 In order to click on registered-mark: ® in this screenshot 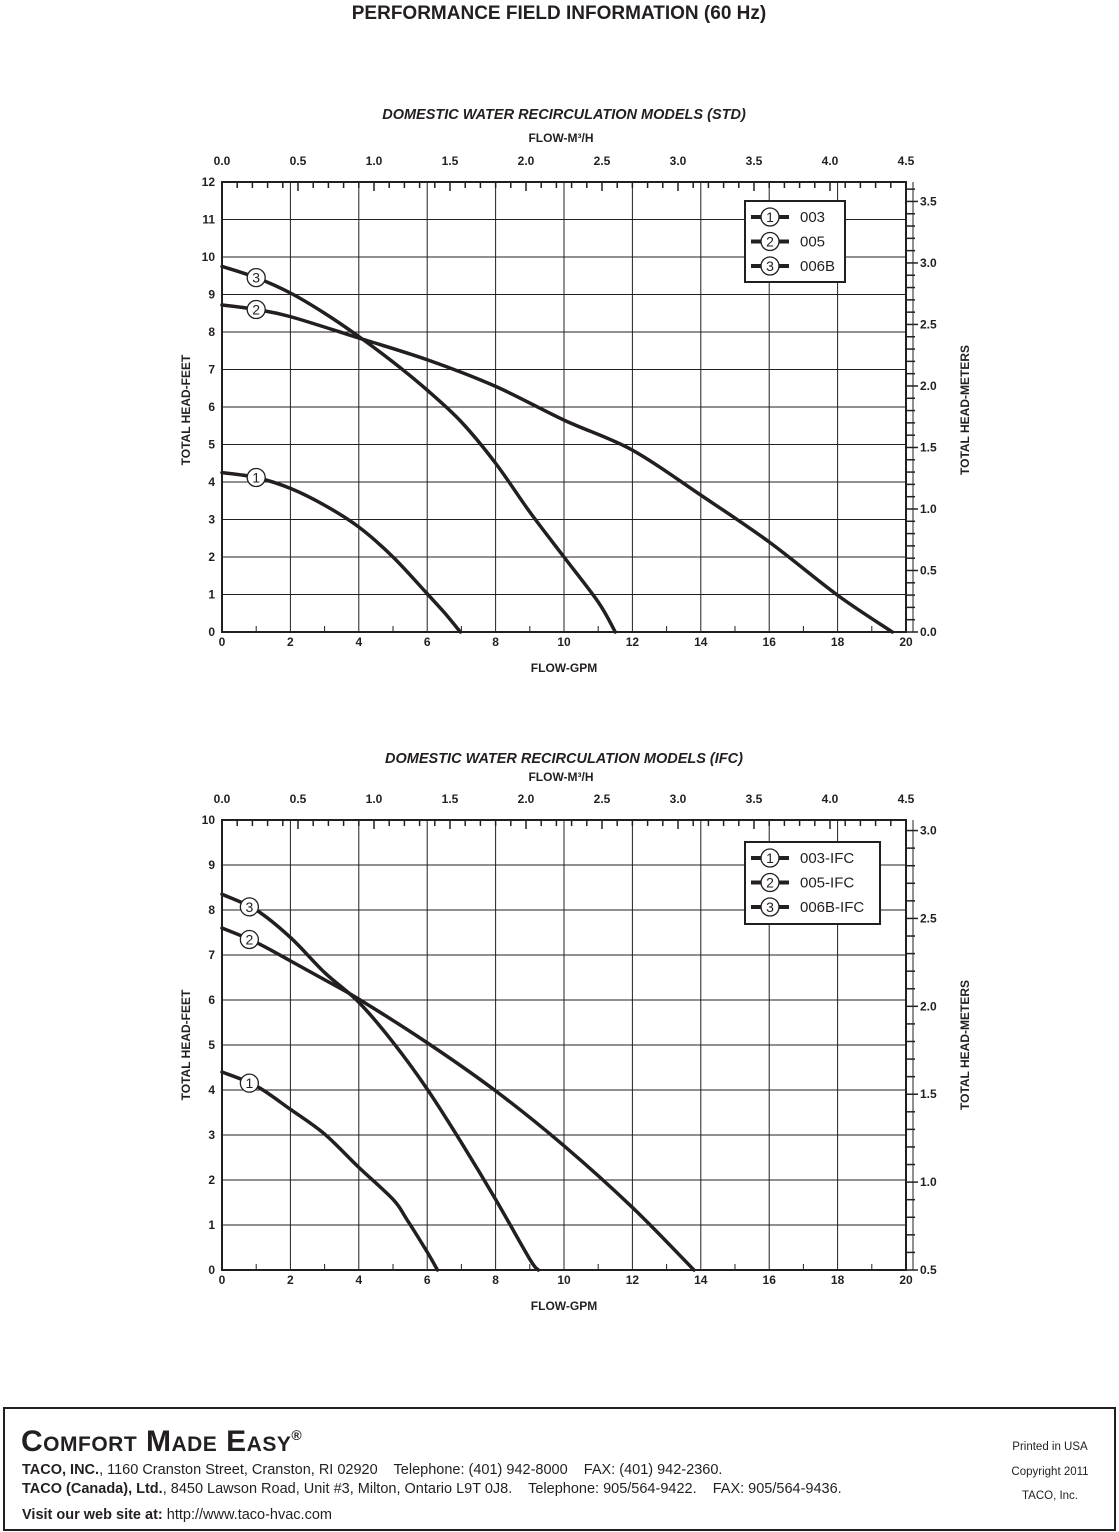, I will do `click(297, 1435)`.